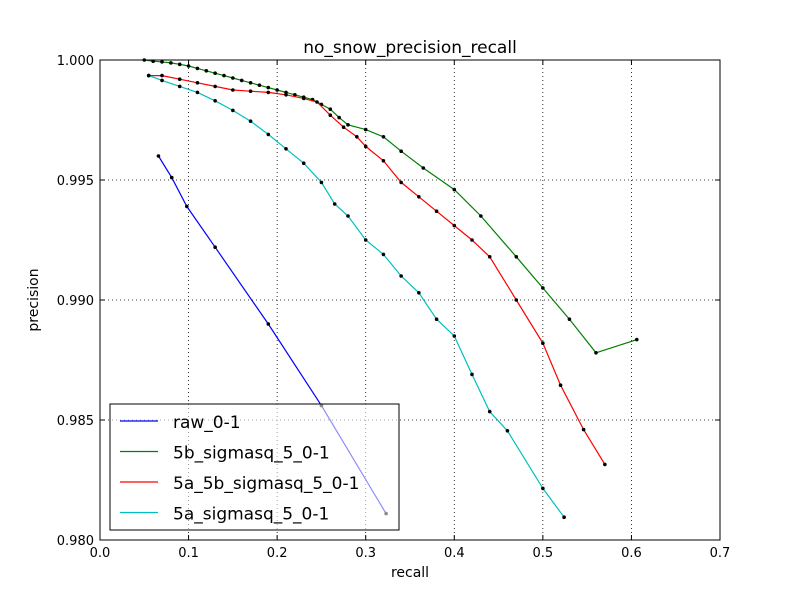 The width and height of the screenshot is (800, 604). I want to click on x-tick-label: 0.0, so click(100, 553).